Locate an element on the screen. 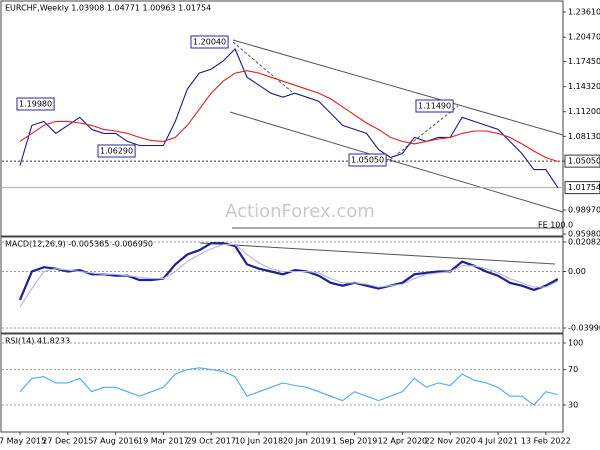 The height and width of the screenshot is (450, 600). y-tick-label: 0.020822 is located at coordinates (584, 242).